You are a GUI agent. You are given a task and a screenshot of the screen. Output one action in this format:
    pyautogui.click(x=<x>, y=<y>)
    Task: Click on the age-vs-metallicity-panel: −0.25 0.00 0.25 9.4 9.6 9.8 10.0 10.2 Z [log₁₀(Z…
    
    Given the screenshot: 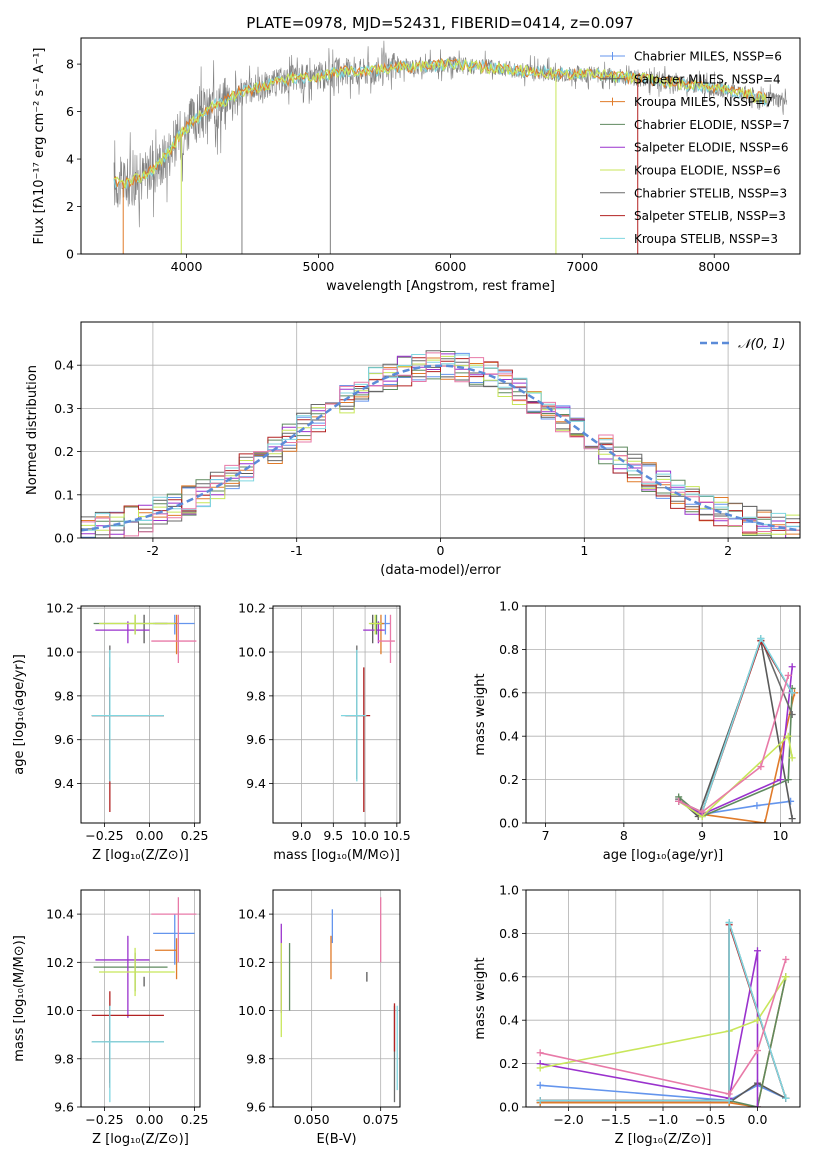 What is the action you would take?
    pyautogui.click(x=110, y=732)
    